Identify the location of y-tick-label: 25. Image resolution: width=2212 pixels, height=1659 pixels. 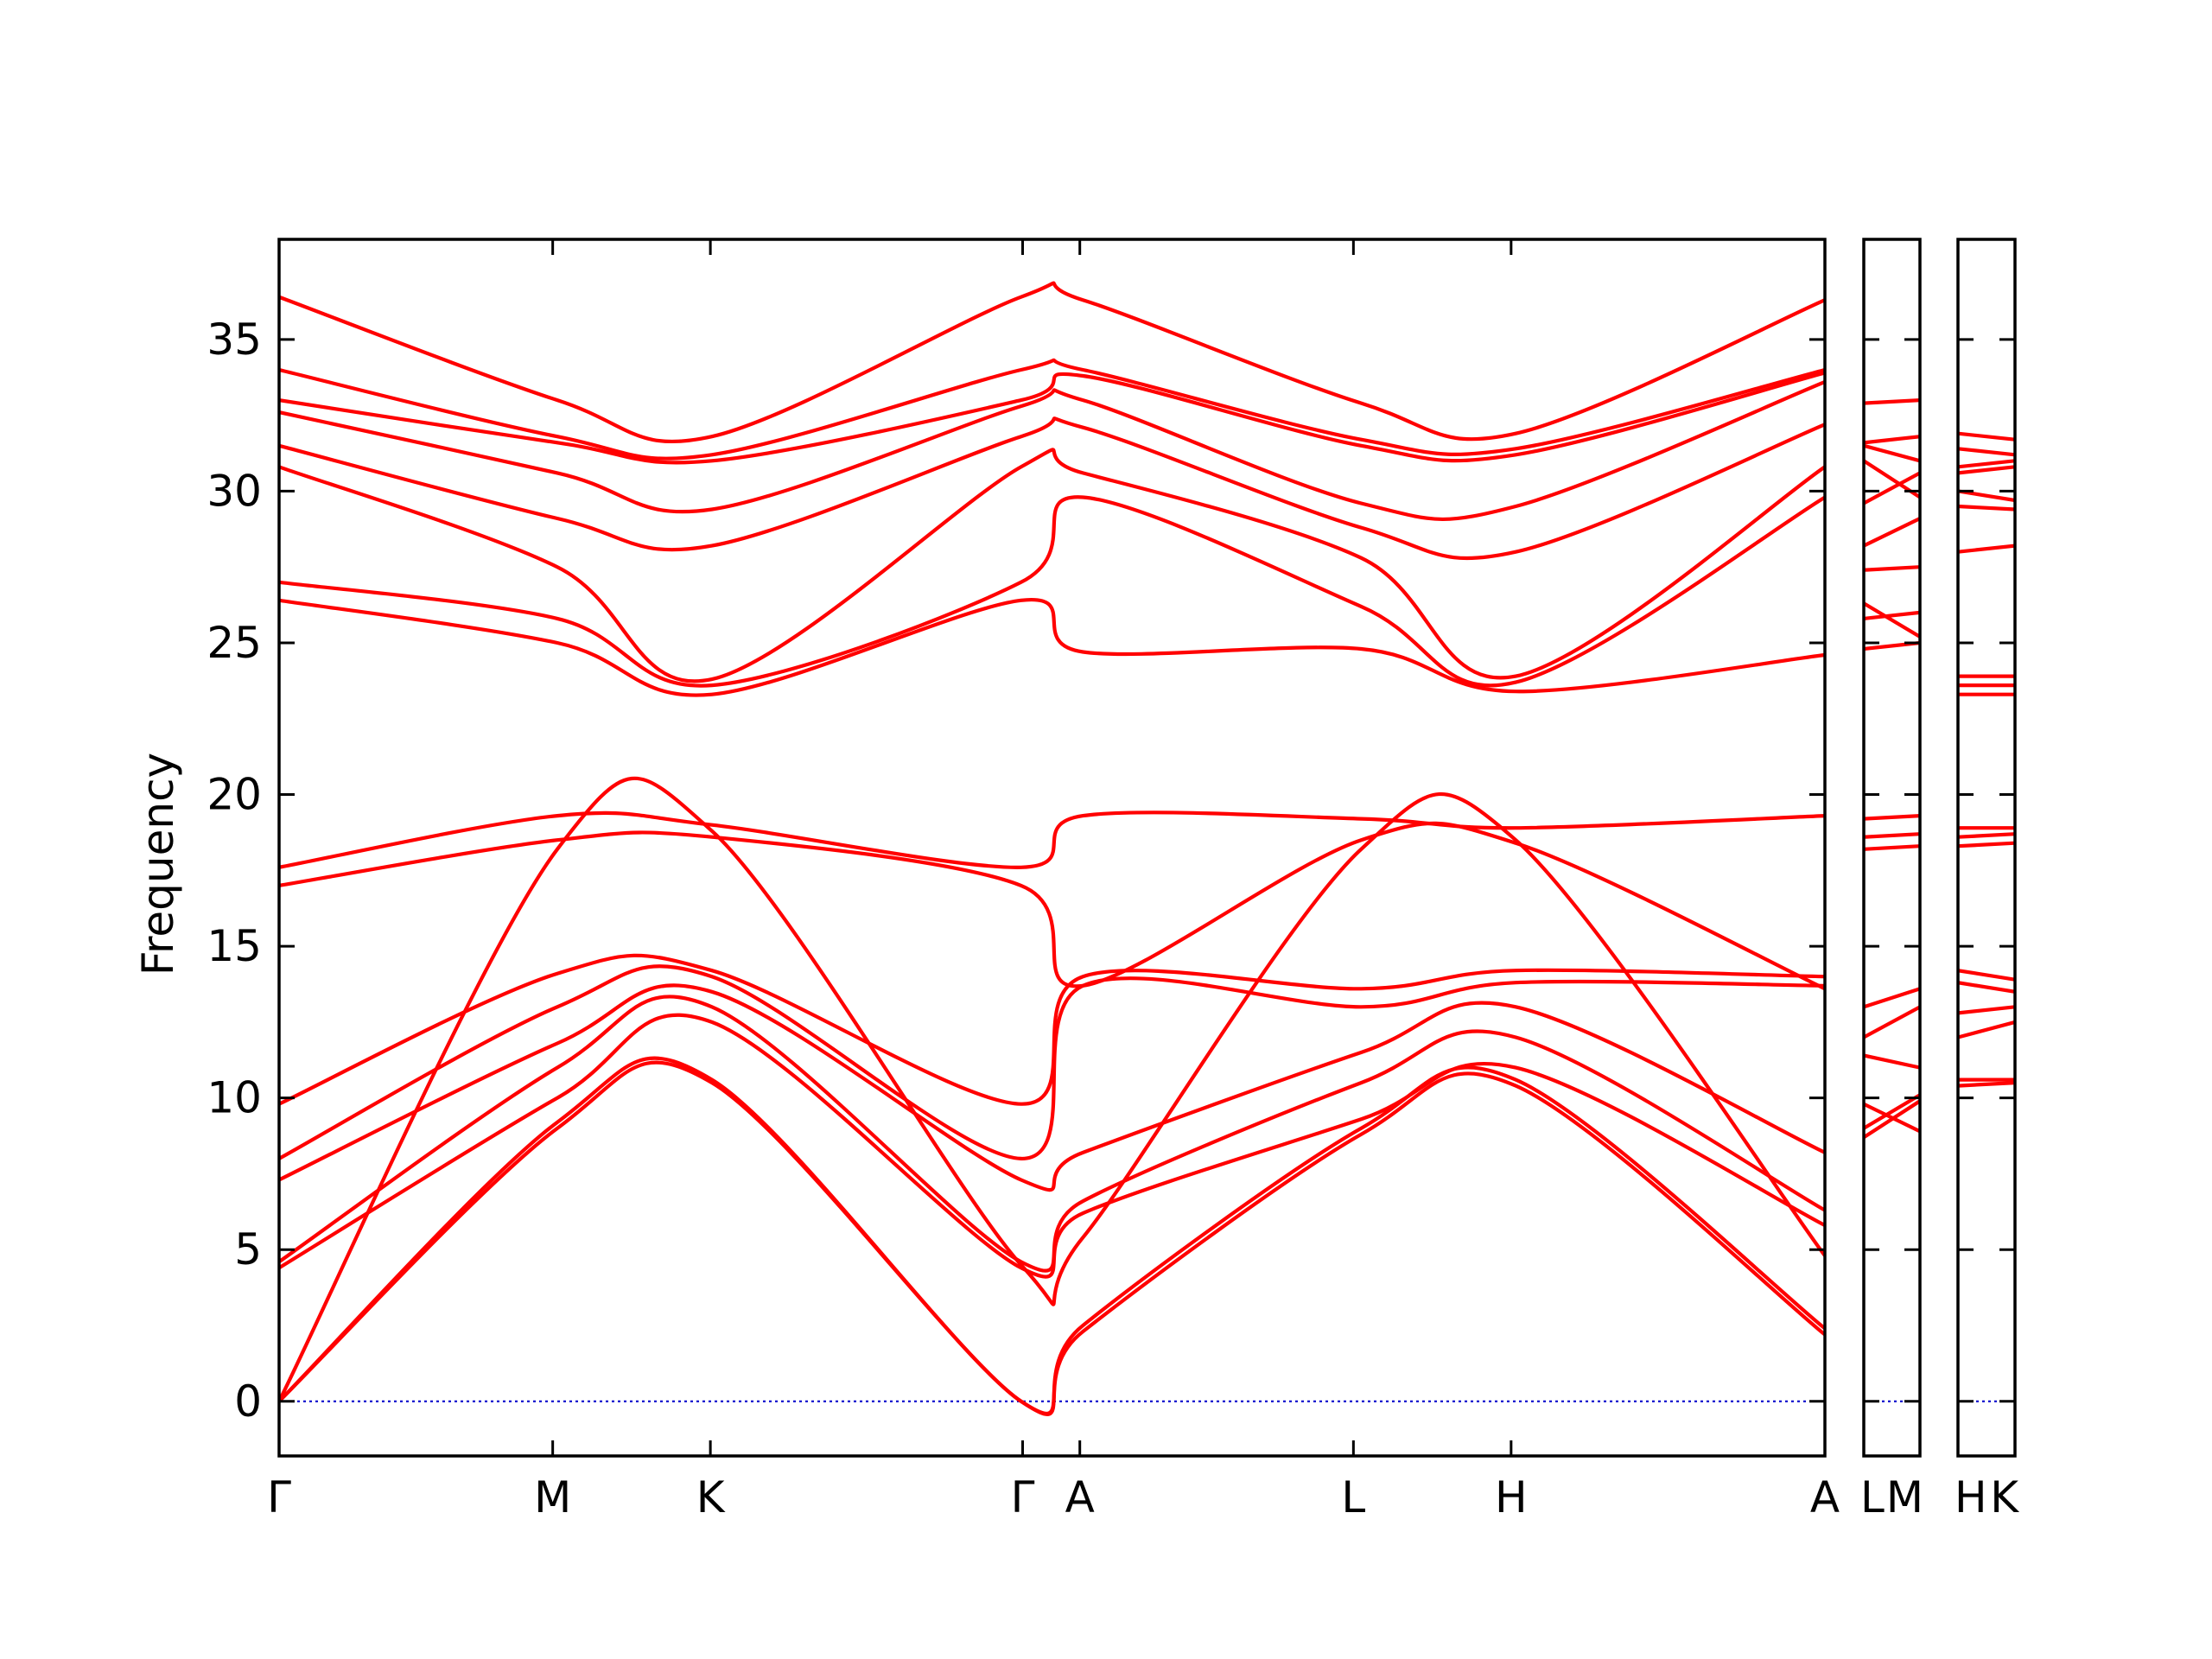
(234, 643).